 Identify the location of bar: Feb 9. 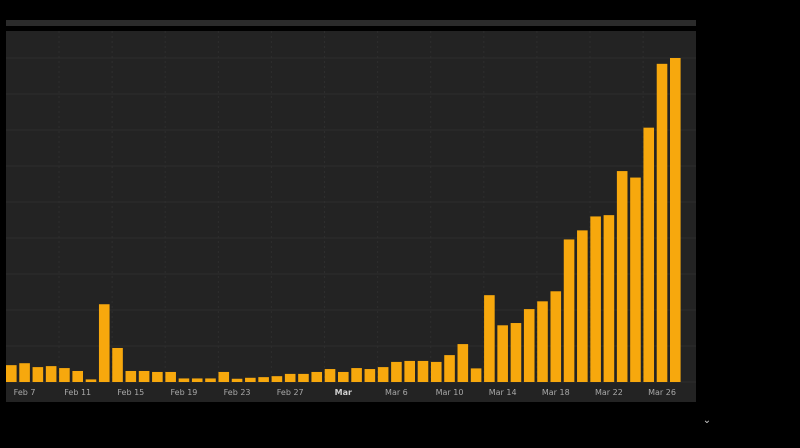
(51, 374).